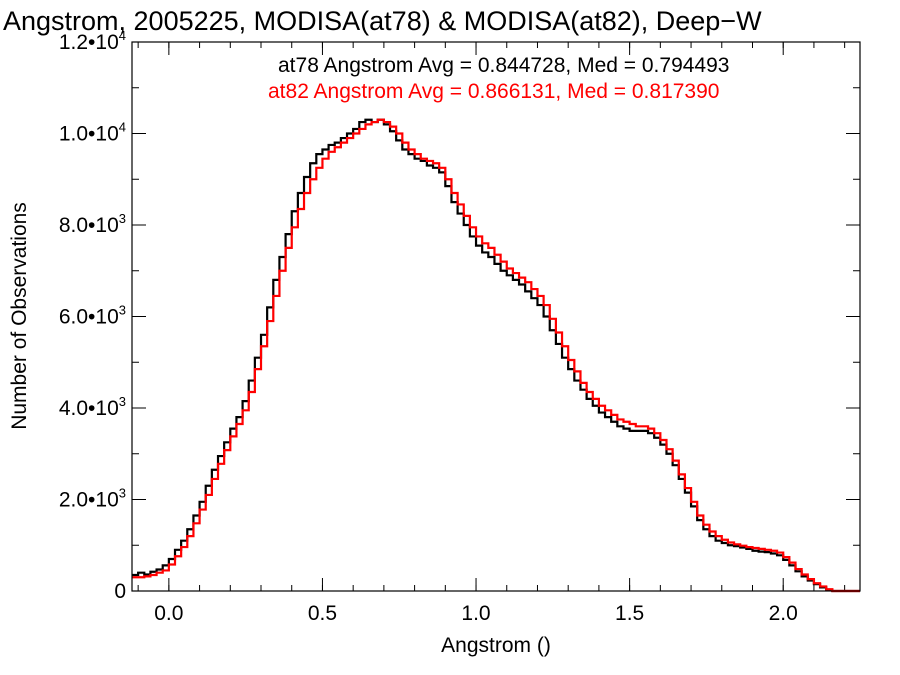  I want to click on x-tick-label: 1.0, so click(475, 613).